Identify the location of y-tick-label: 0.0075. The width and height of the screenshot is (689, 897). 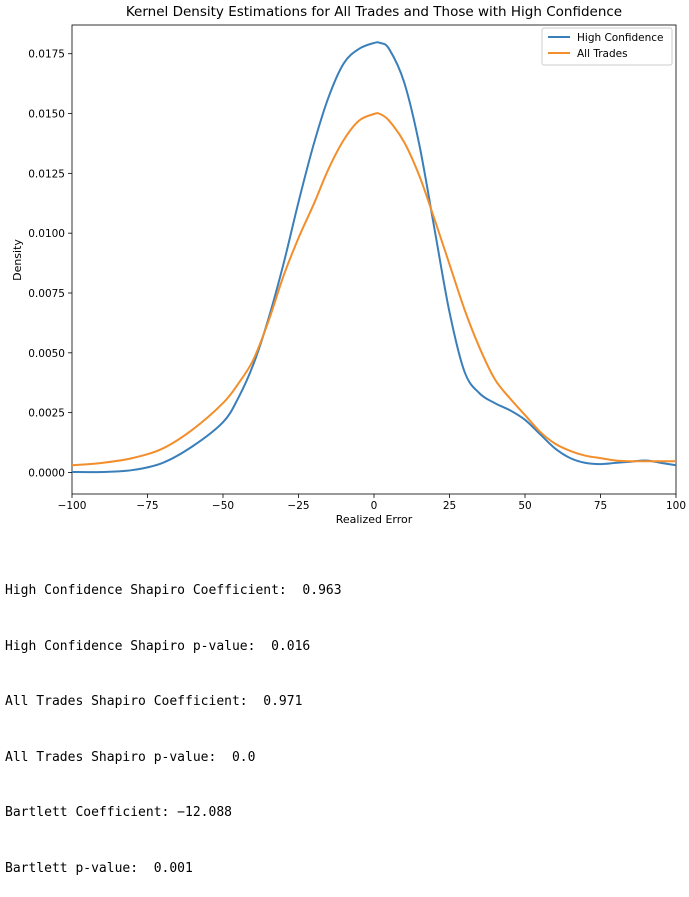
(46, 294).